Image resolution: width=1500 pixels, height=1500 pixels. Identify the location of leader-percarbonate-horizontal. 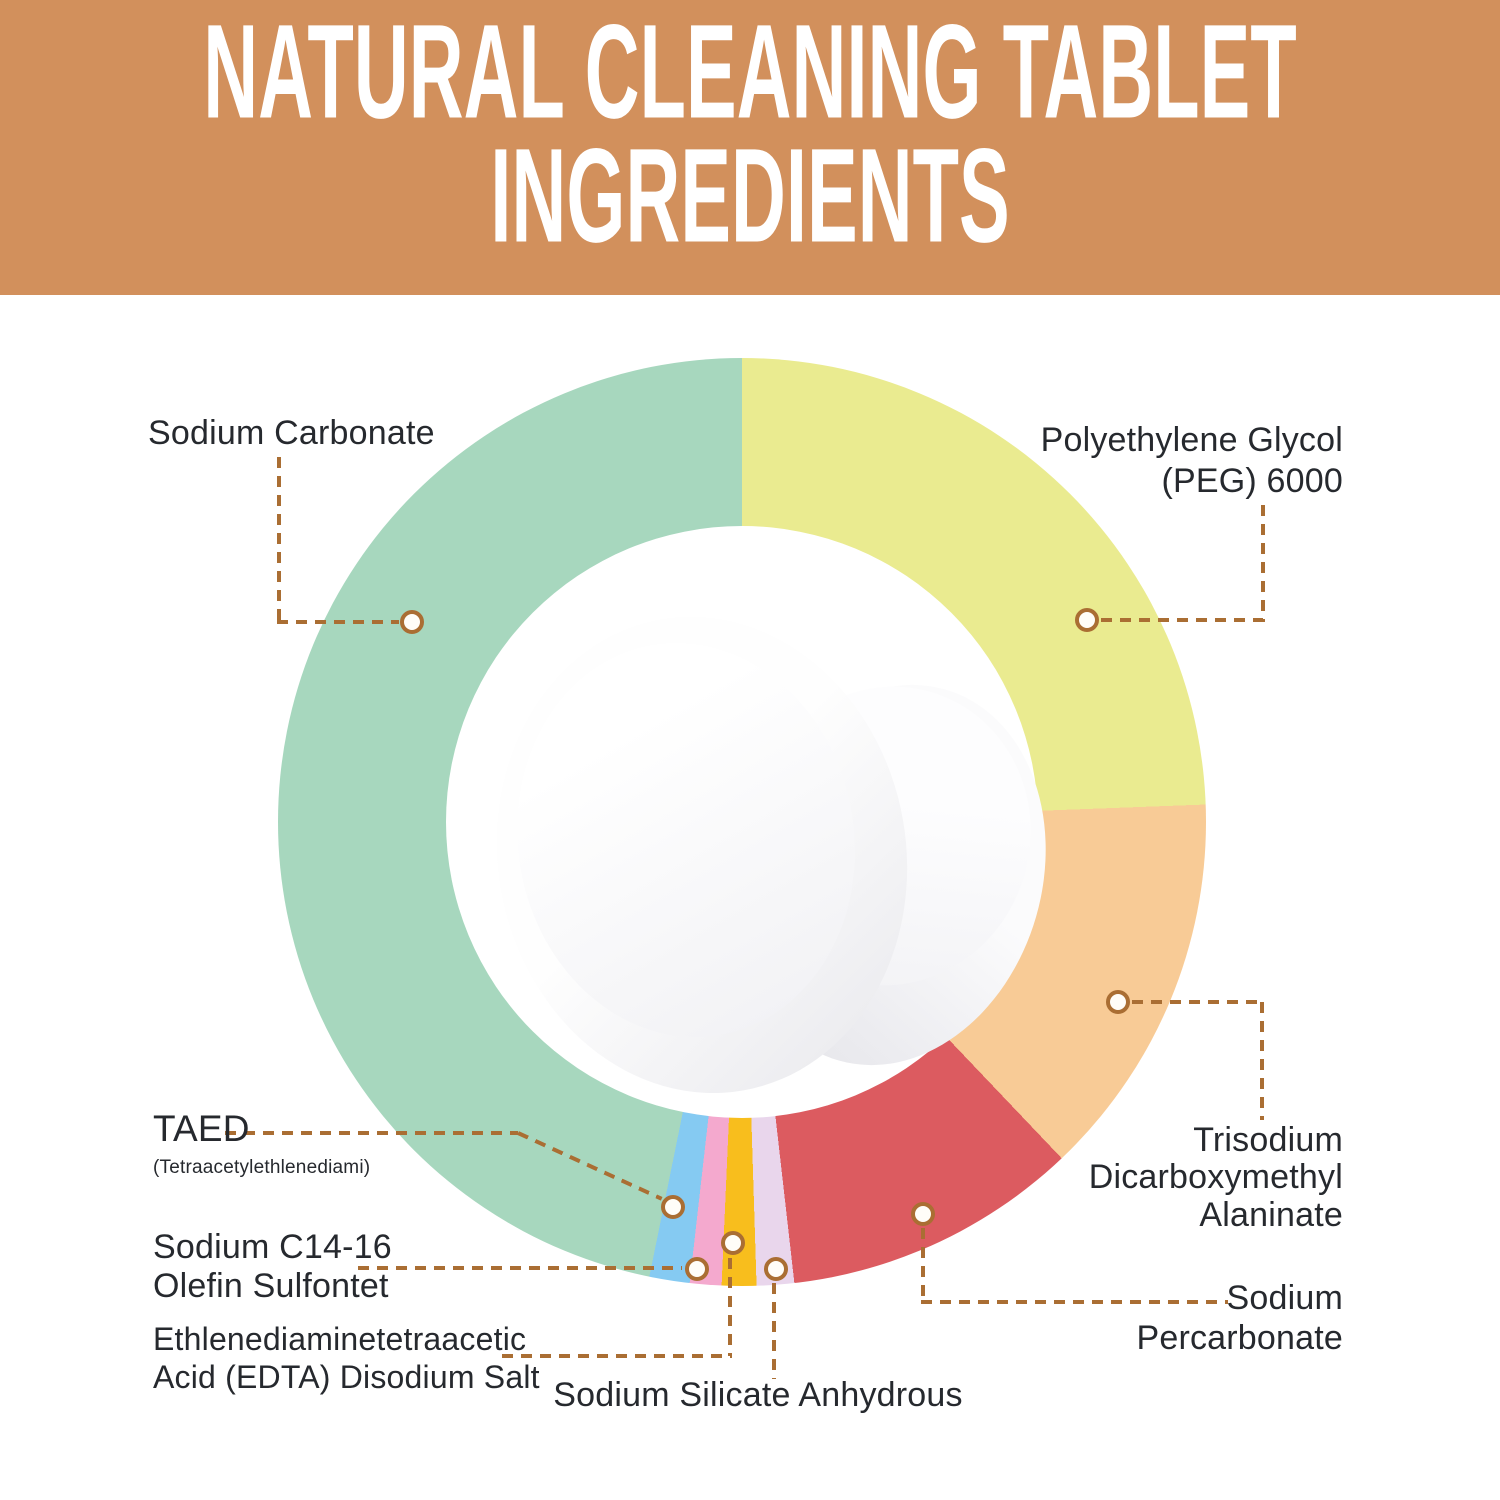
(1074, 1302).